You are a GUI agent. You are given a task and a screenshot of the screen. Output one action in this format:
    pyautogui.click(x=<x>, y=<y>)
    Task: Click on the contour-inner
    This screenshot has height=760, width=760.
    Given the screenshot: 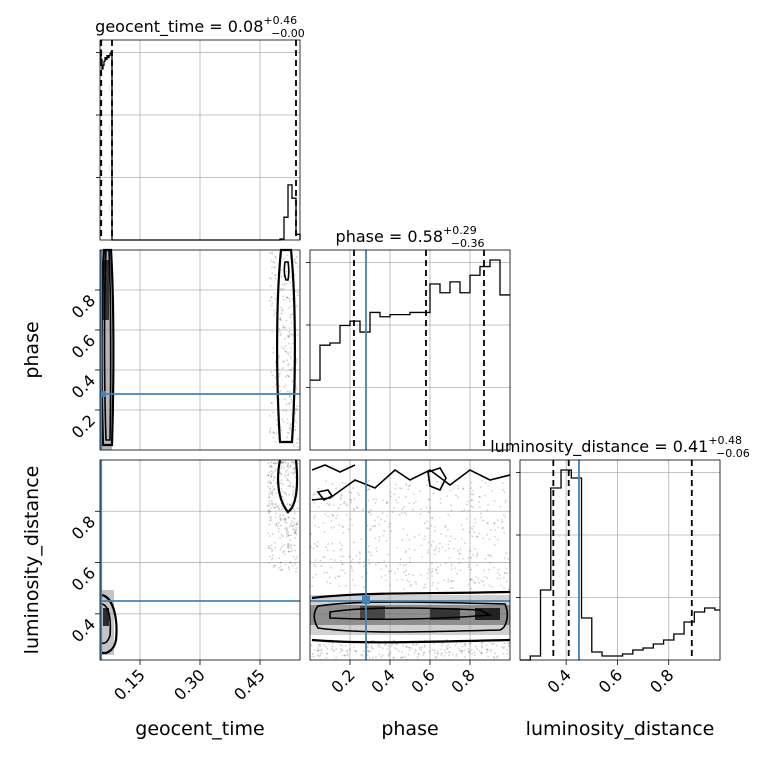 What is the action you would take?
    pyautogui.click(x=411, y=614)
    